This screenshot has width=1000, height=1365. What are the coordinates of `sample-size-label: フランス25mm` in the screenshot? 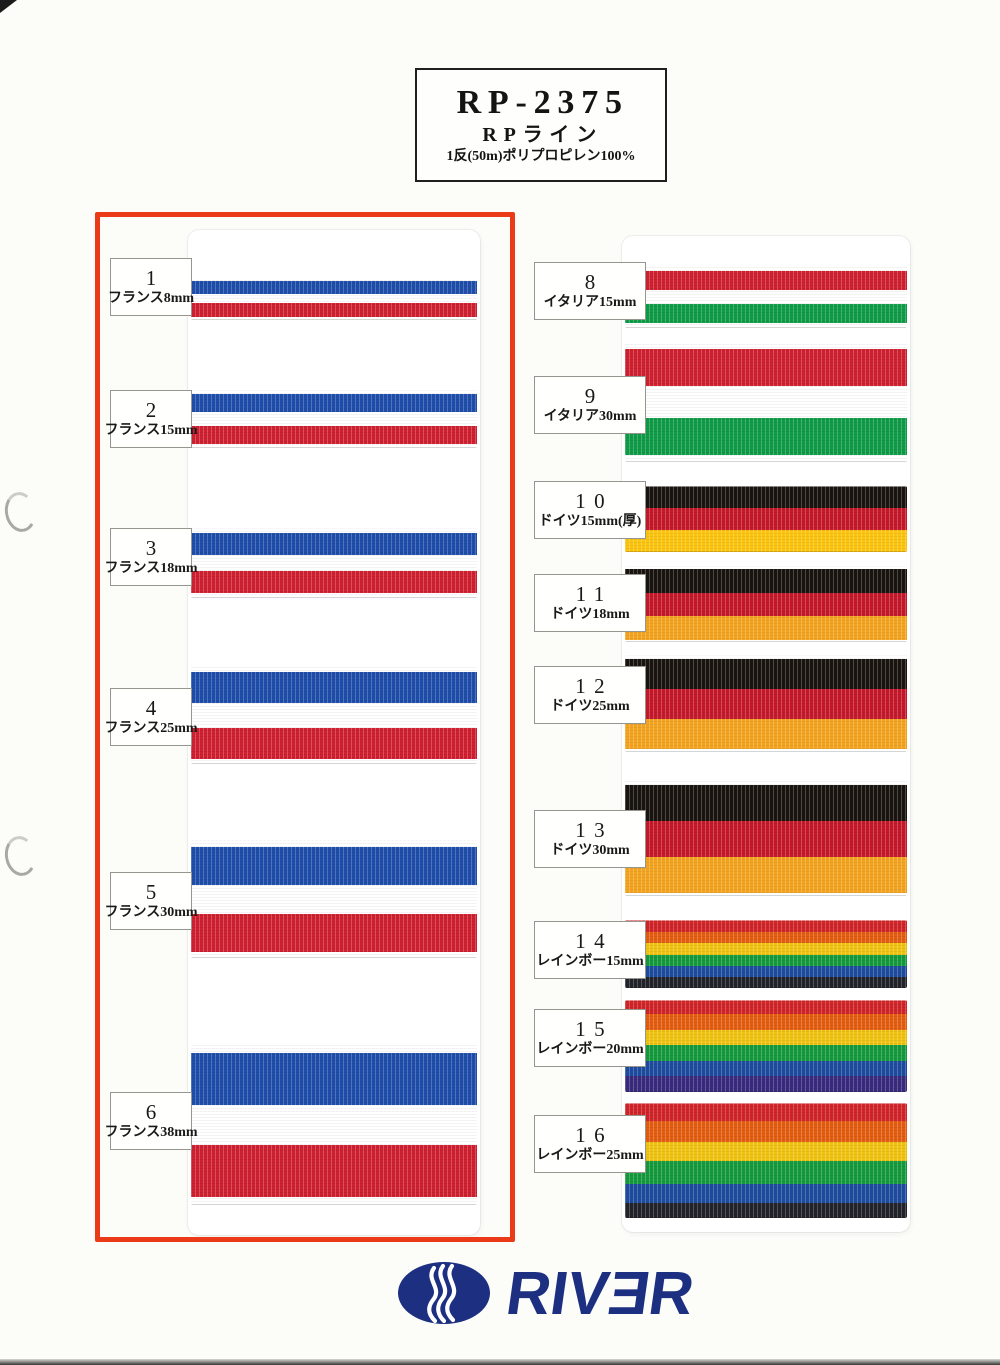 It's located at (151, 728).